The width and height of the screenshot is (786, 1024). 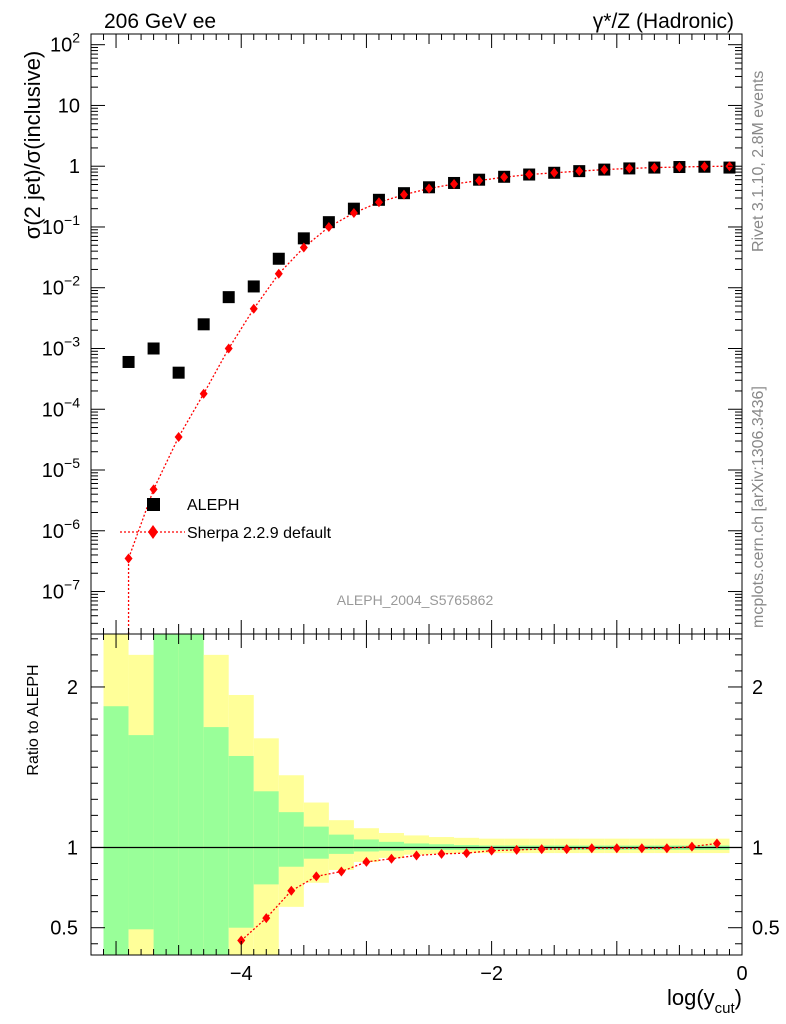 I want to click on rivet-label: Rivet 3.1.10, 2.8M events, so click(x=758, y=161).